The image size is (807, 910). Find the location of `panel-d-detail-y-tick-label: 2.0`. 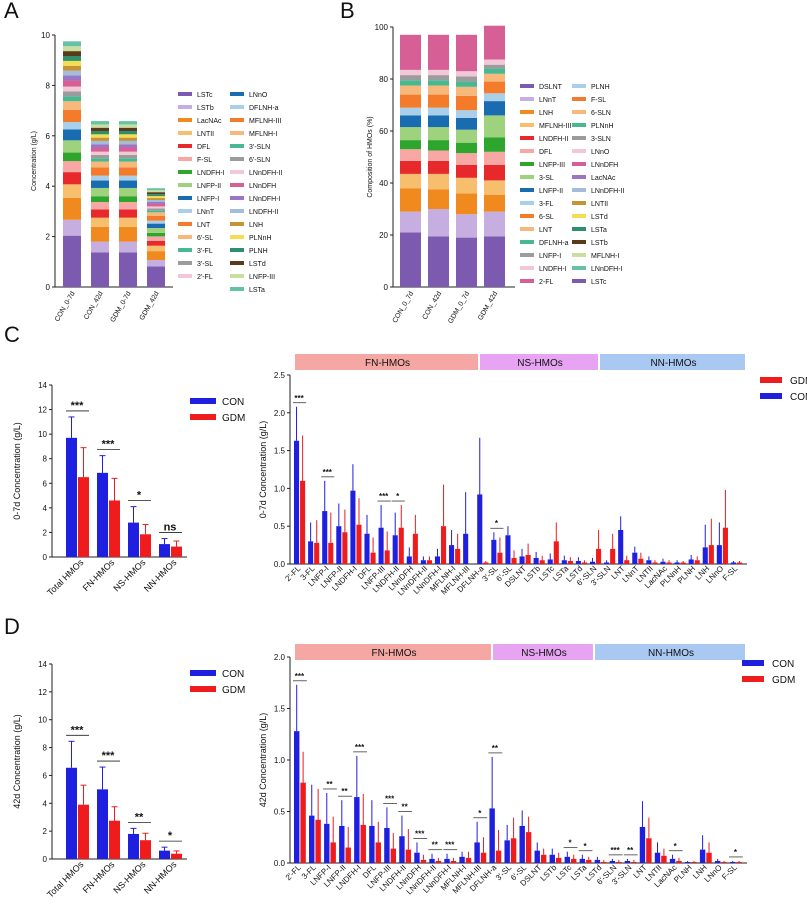

panel-d-detail-y-tick-label: 2.0 is located at coordinates (280, 657).